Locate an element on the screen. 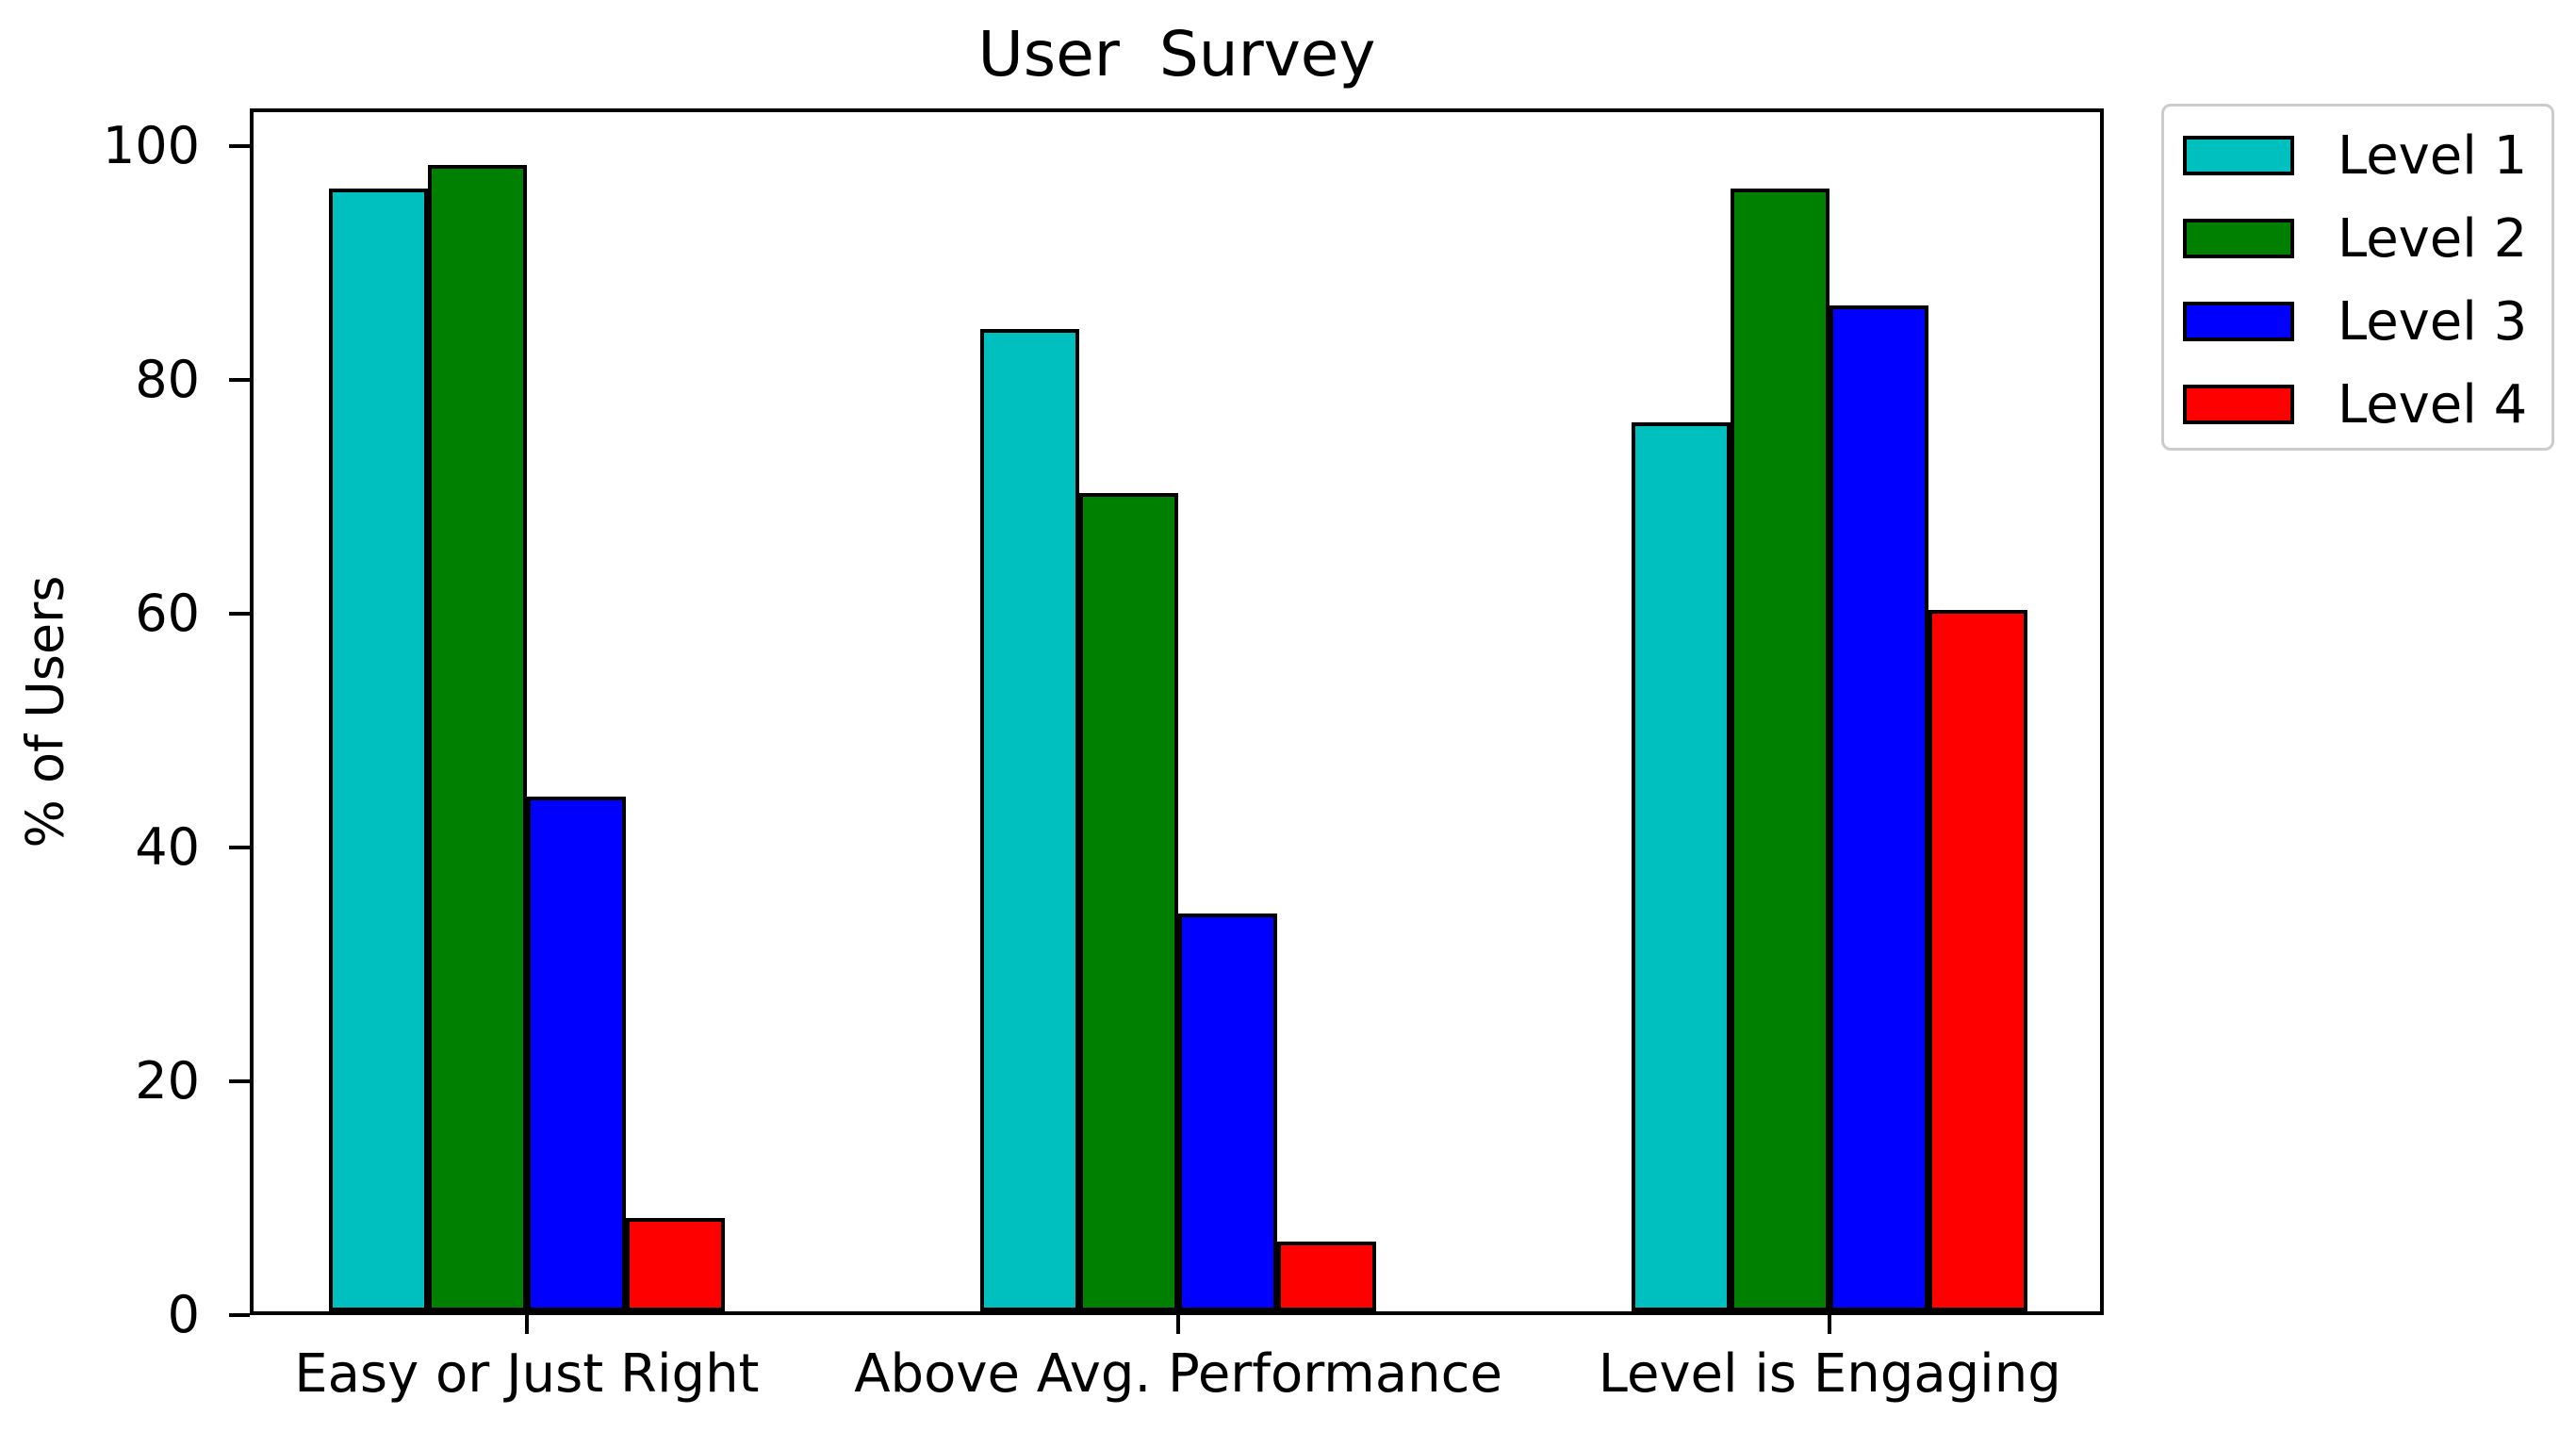 The image size is (2576, 1432). y-tick-label: 40 is located at coordinates (167, 847).